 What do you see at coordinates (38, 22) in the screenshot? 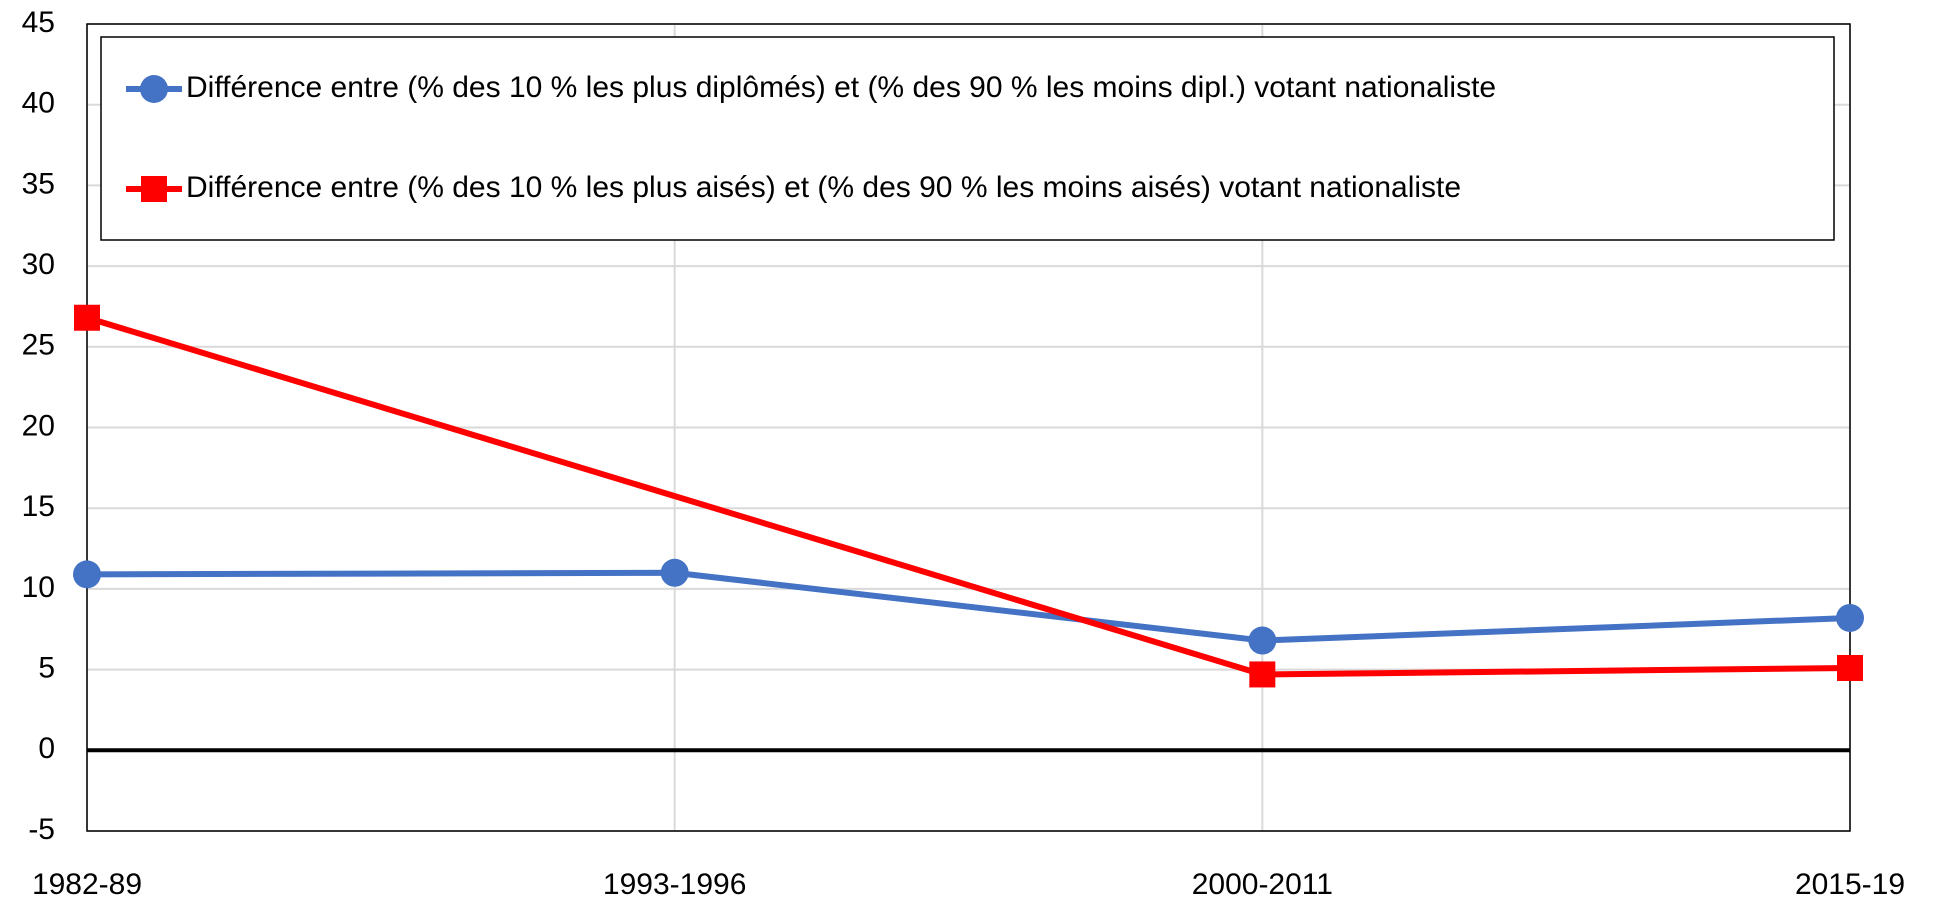
I see `y-tick-label: 45` at bounding box center [38, 22].